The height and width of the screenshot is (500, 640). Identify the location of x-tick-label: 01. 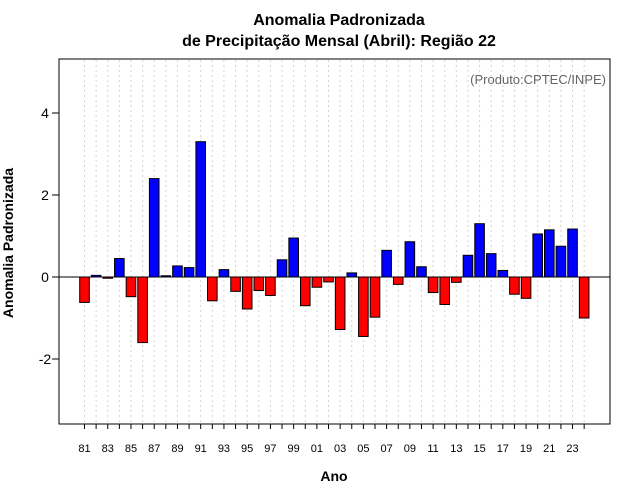
(317, 449).